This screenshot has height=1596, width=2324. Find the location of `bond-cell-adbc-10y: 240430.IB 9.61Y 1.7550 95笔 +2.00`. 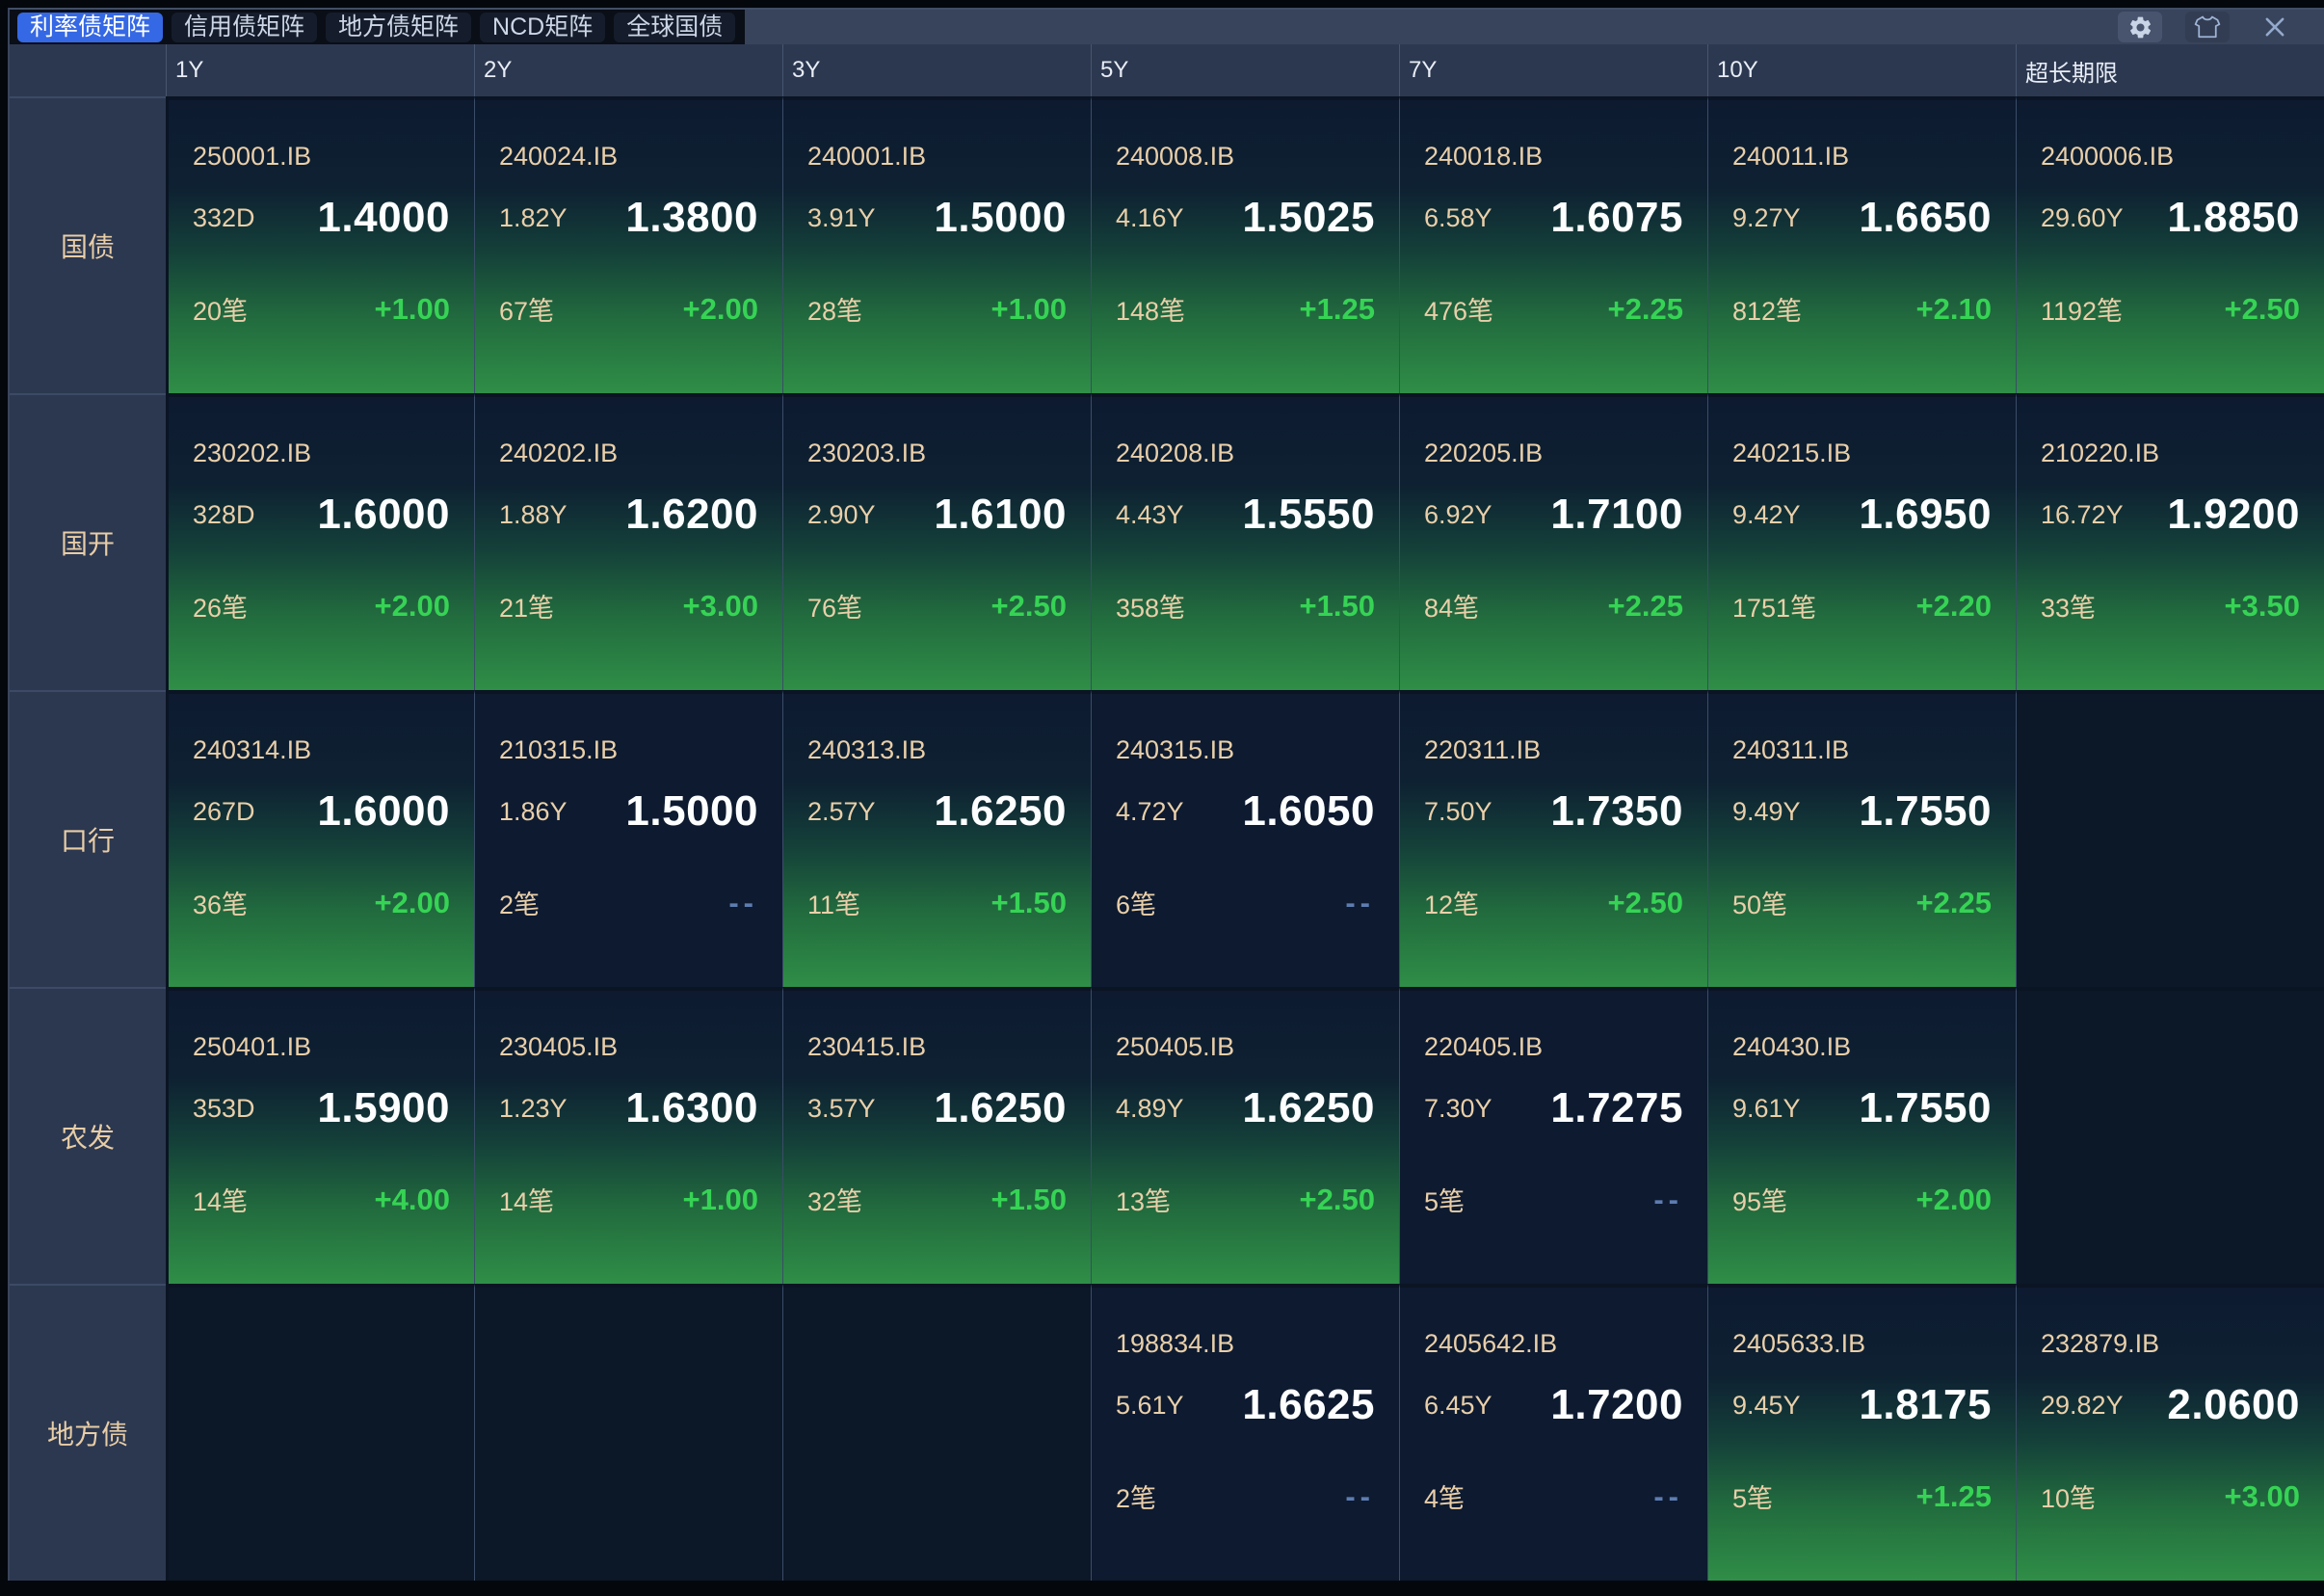

bond-cell-adbc-10y: 240430.IB 9.61Y 1.7550 95笔 +2.00 is located at coordinates (1862, 1135).